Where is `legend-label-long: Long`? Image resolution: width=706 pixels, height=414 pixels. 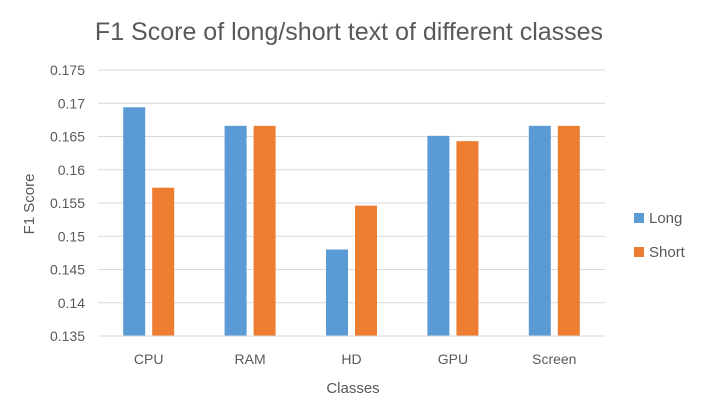 legend-label-long: Long is located at coordinates (665, 218).